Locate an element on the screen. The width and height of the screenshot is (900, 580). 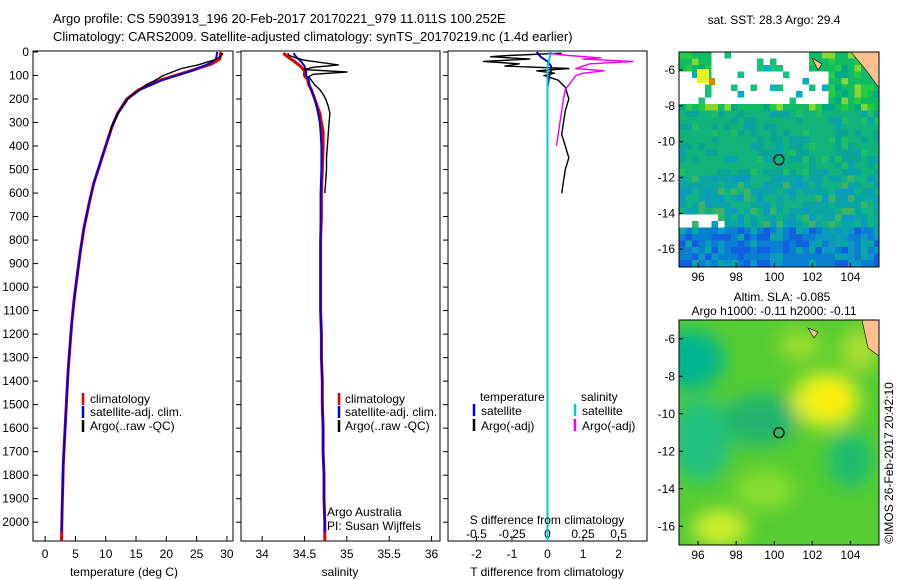
depth-tick-label: 400 is located at coordinates (19, 146).